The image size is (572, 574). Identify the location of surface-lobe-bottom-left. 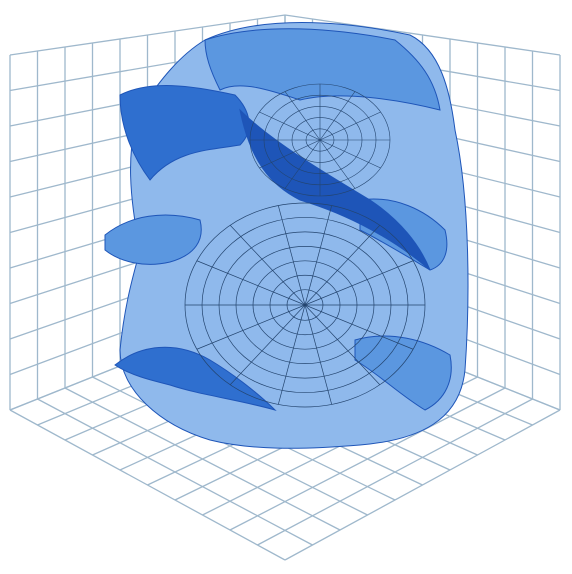
(195, 379).